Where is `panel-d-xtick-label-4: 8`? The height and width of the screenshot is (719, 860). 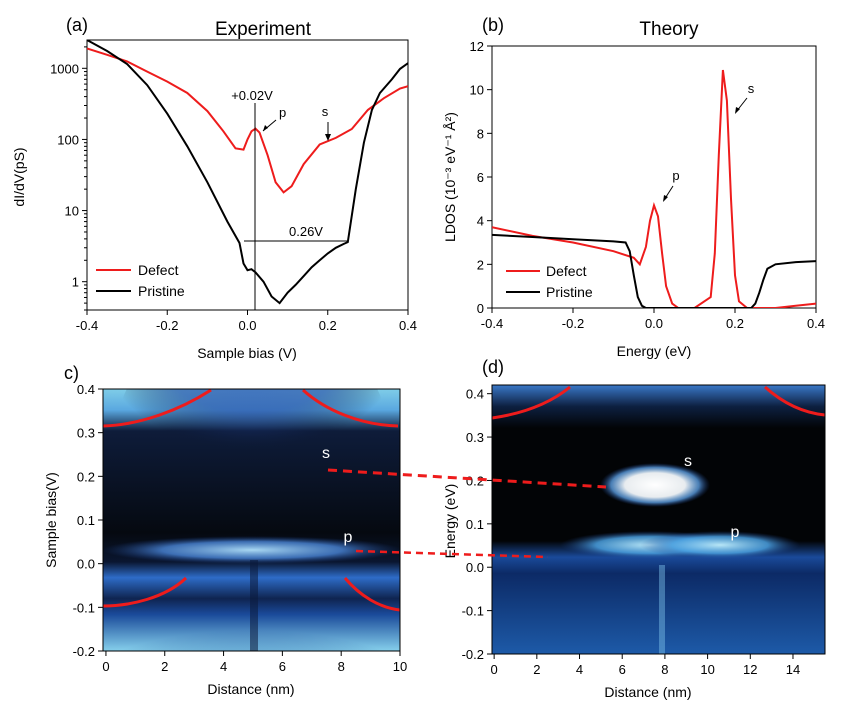
panel-d-xtick-label-4: 8 is located at coordinates (664, 669).